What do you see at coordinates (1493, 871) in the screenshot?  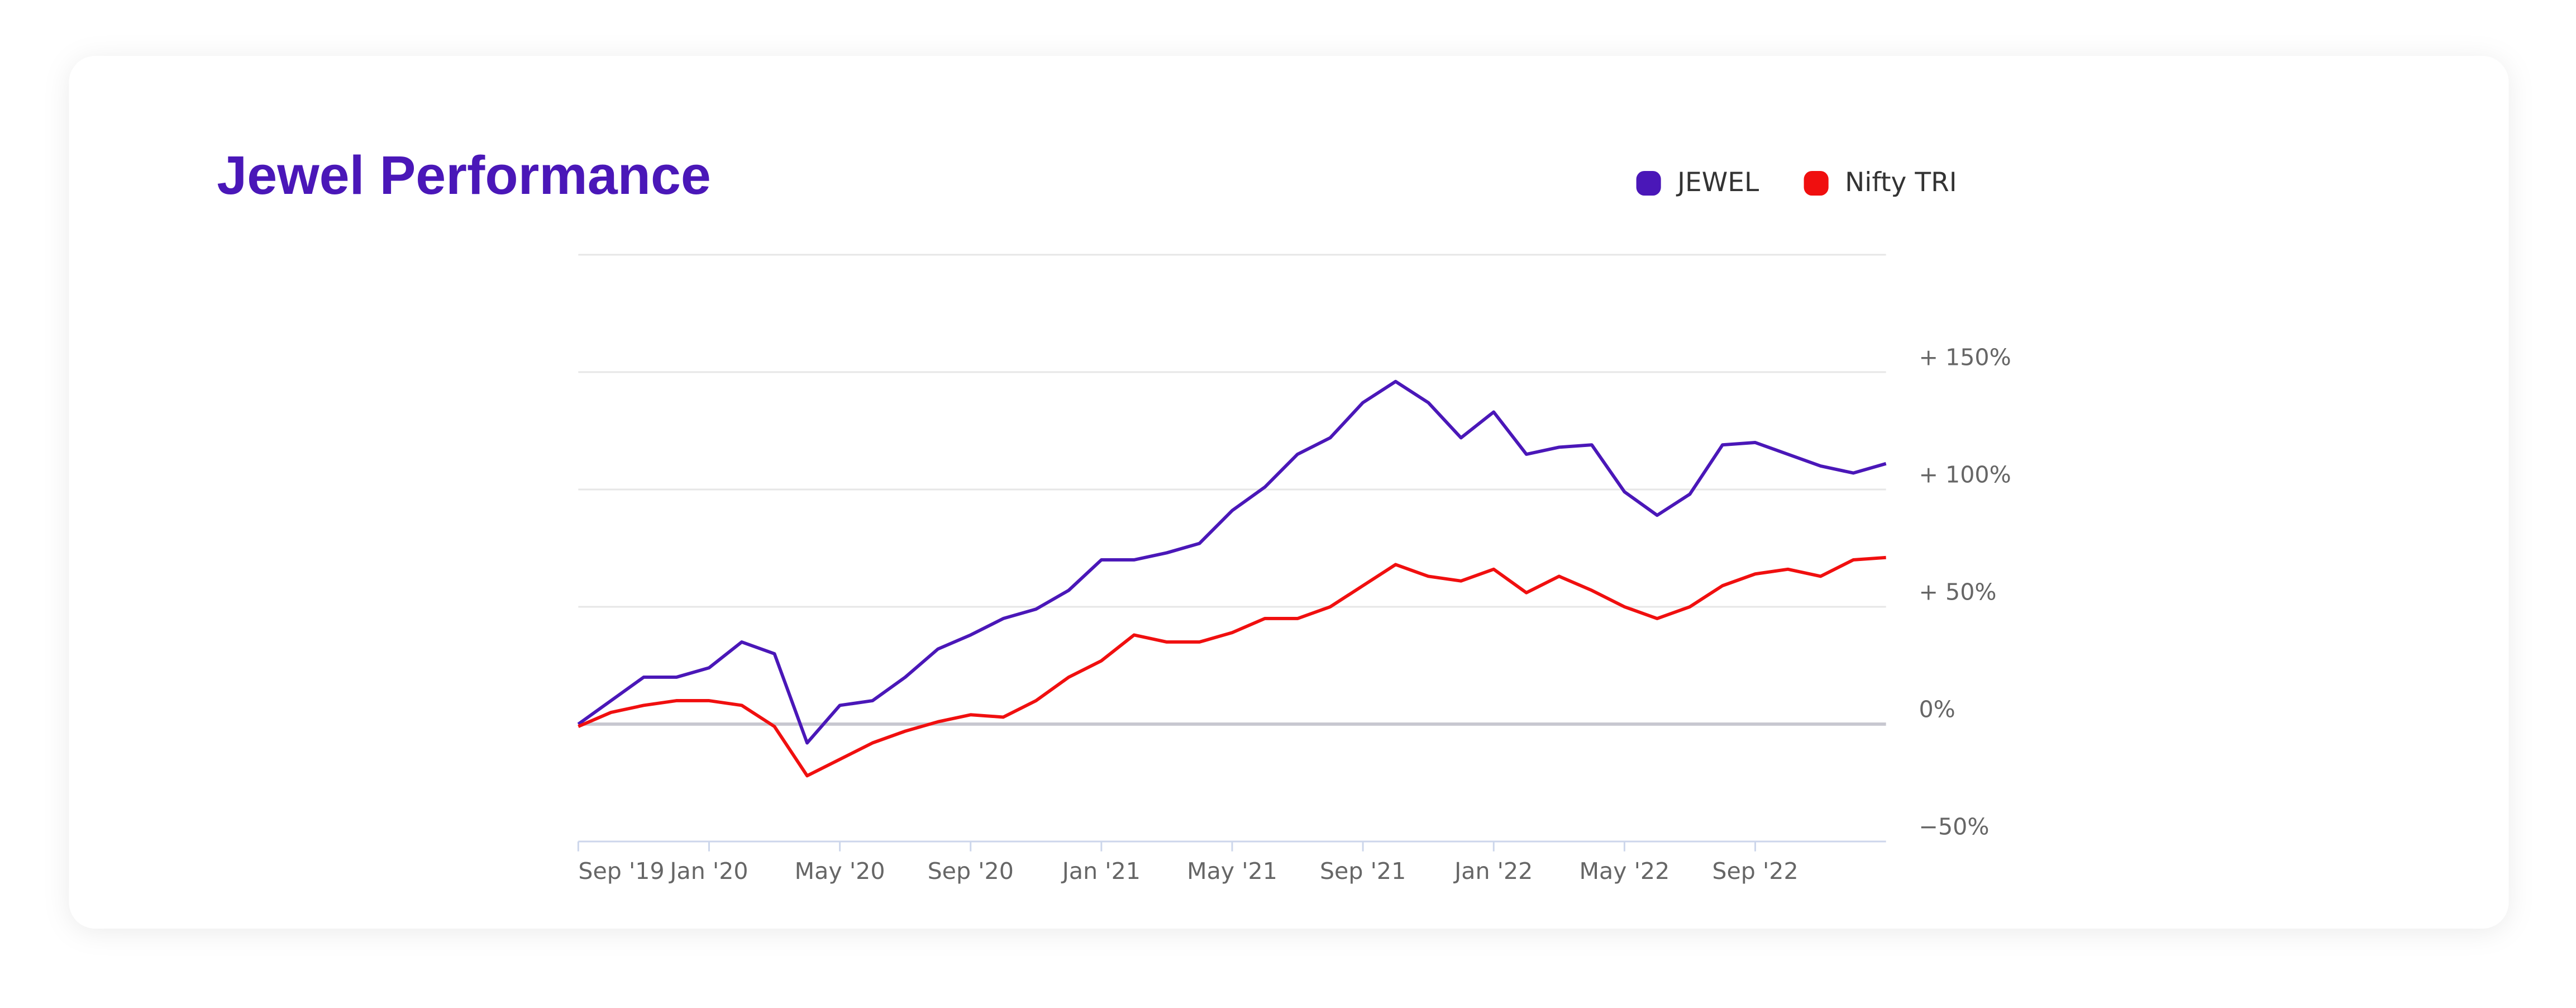 I see `x-tick-label: Jan '22` at bounding box center [1493, 871].